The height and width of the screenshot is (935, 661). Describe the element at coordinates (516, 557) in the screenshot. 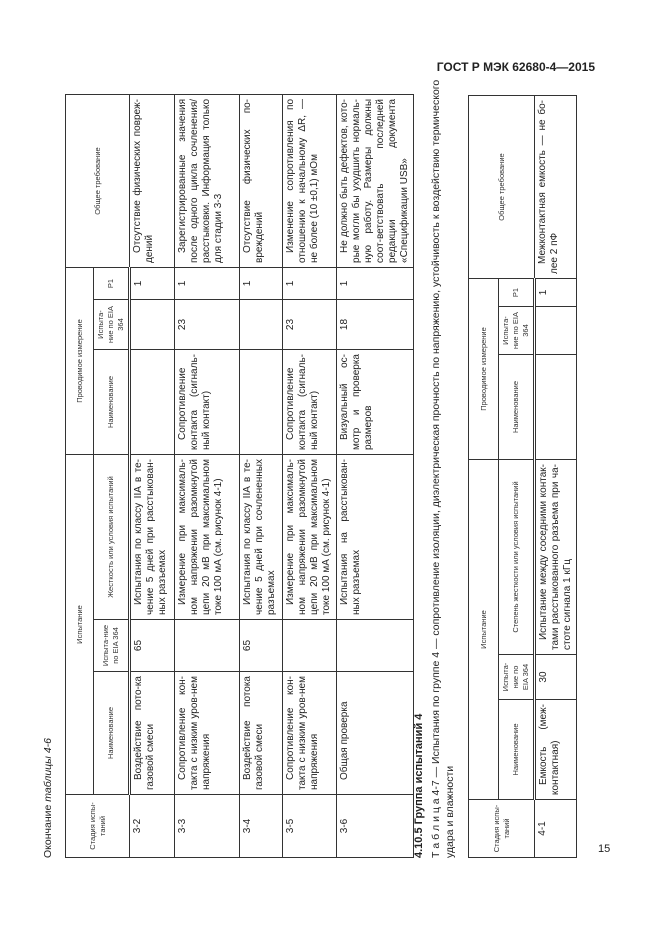

I see `header-test-severity: Степень жесткости или условия испытаний` at that location.